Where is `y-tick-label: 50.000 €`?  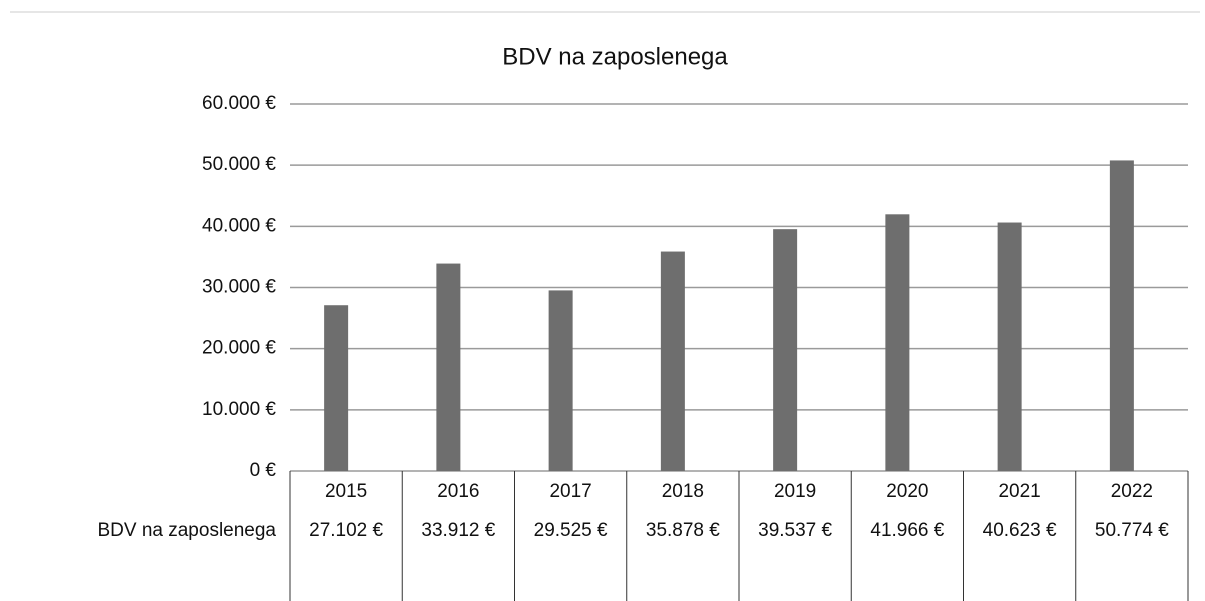 y-tick-label: 50.000 € is located at coordinates (239, 164).